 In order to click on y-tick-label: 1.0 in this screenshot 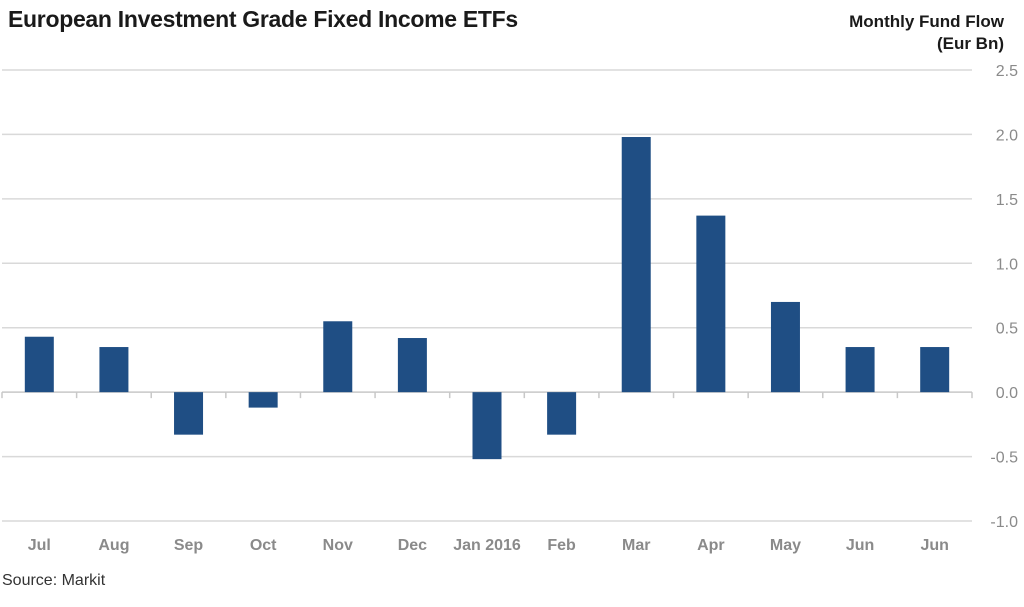, I will do `click(1007, 264)`.